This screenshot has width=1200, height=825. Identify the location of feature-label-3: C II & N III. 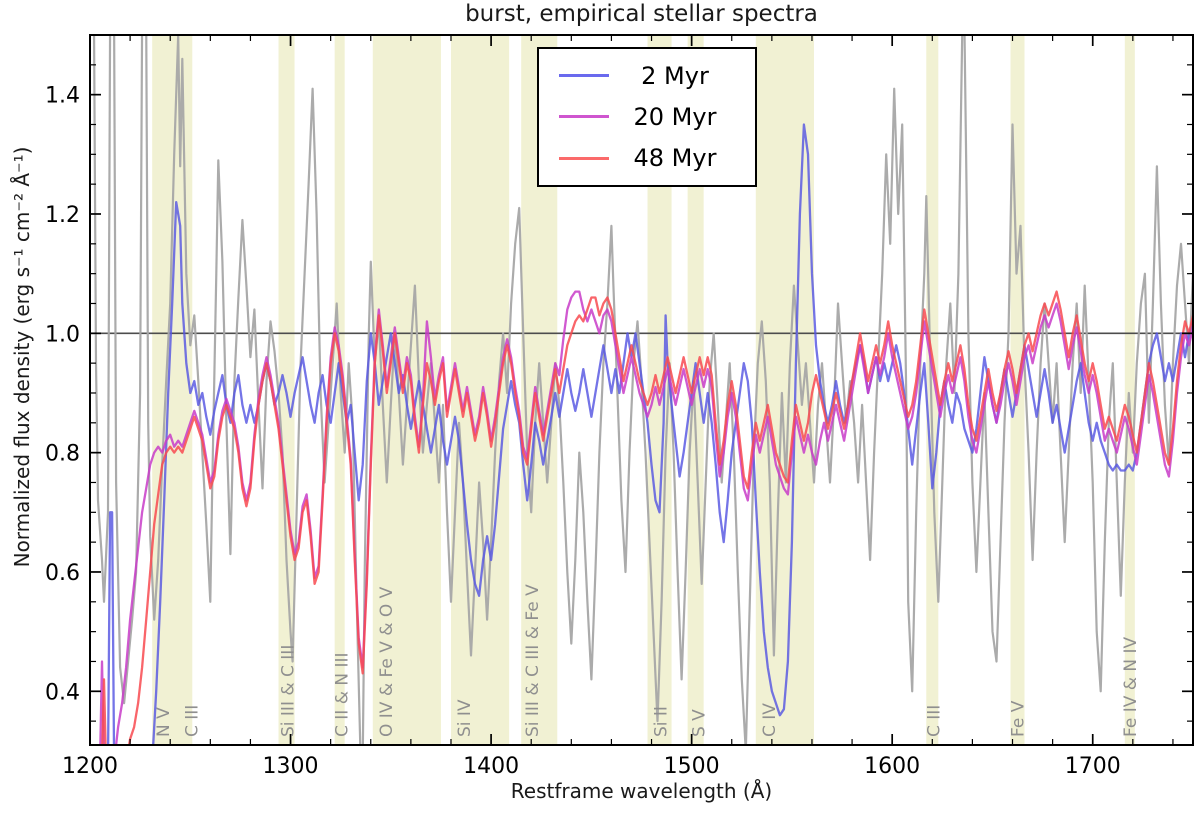
(343, 694).